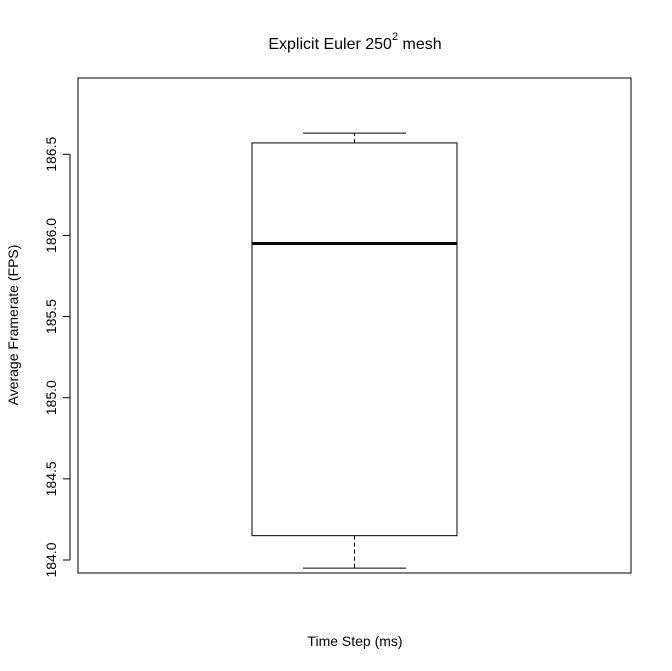 This screenshot has width=672, height=671. Describe the element at coordinates (57, 357) in the screenshot. I see `y-axis: 184.0 184.5 185.0 185.5 186.0 186.5` at that location.